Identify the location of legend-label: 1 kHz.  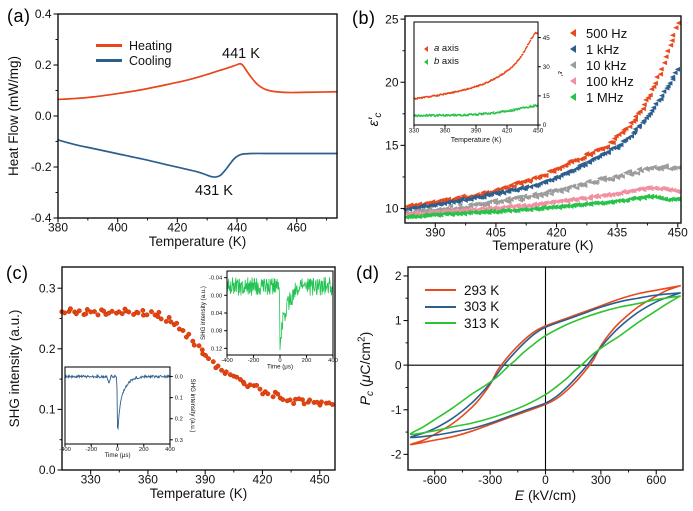
(603, 49).